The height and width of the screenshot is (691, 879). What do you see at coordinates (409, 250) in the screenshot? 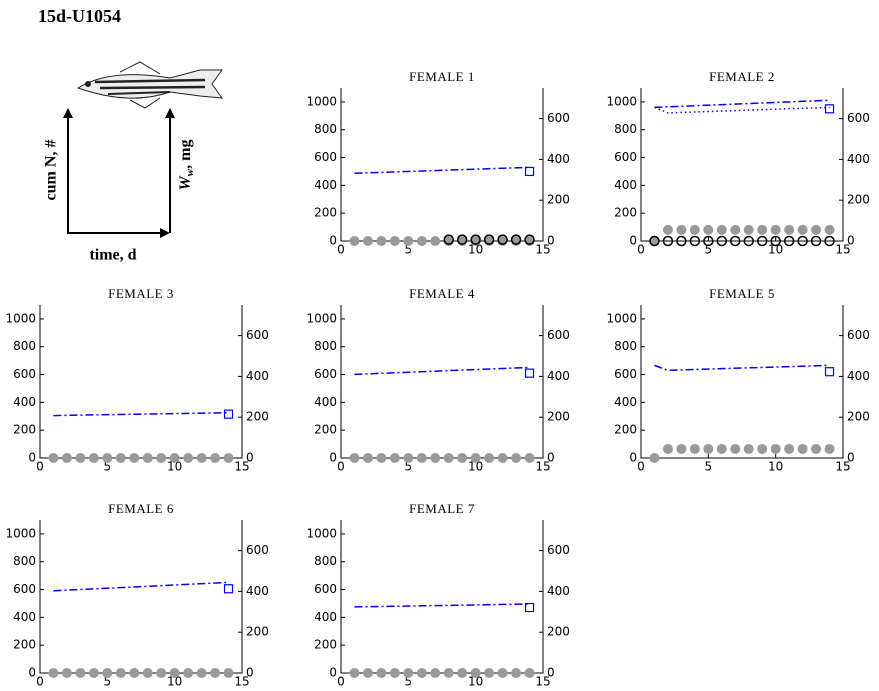
I see `x-tick-label: 5` at bounding box center [409, 250].